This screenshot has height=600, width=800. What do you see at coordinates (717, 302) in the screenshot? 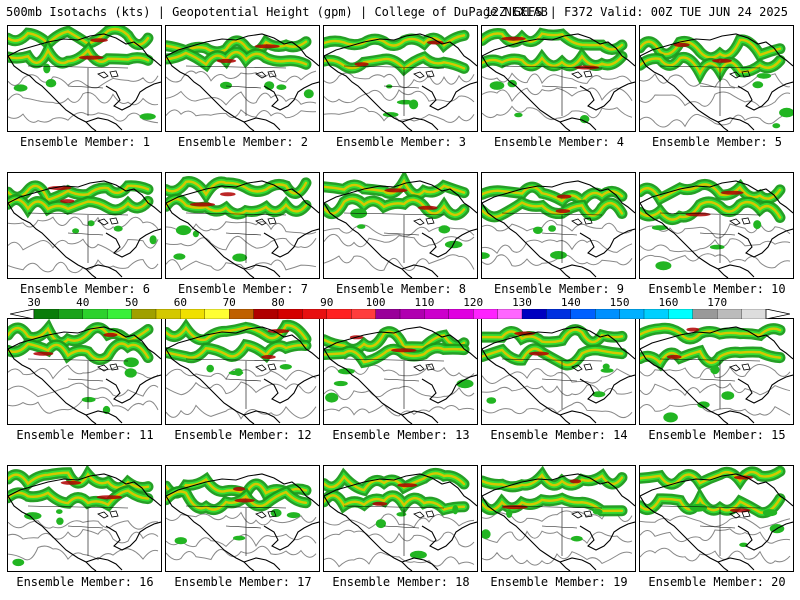
I see `colorbar-tick-label: 170` at bounding box center [717, 302].